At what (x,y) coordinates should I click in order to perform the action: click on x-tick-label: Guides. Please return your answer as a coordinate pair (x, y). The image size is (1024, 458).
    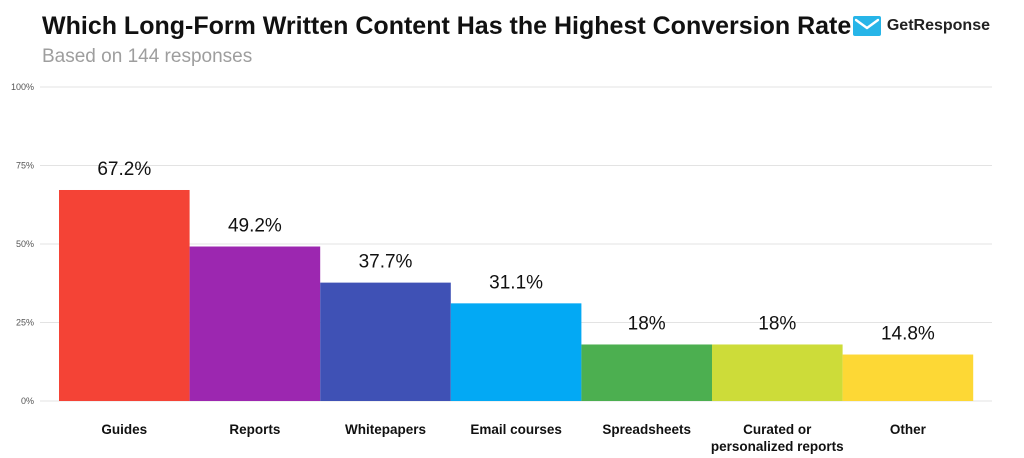
    Looking at the image, I should click on (124, 429).